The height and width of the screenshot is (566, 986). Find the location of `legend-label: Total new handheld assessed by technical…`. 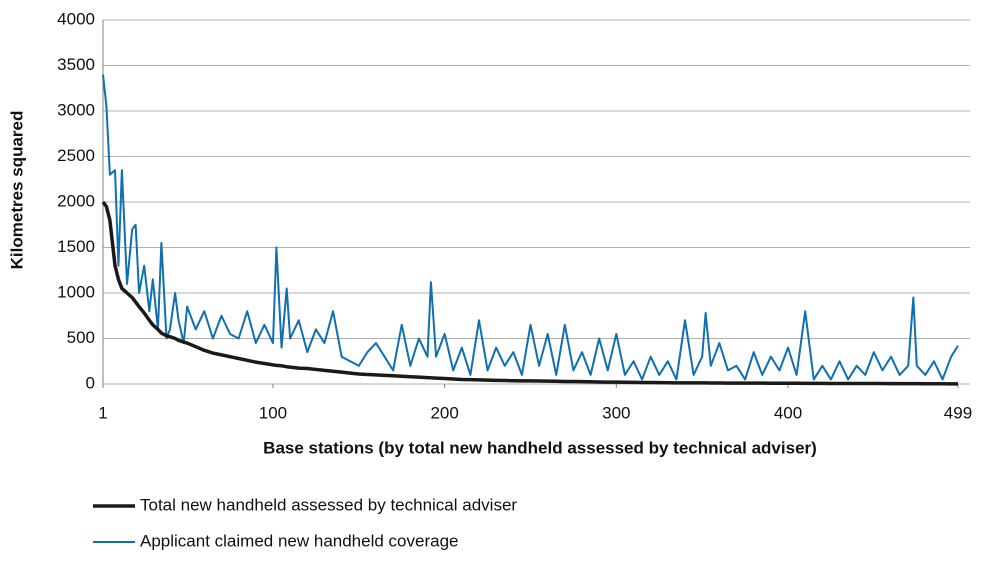

legend-label: Total new handheld assessed by technical… is located at coordinates (328, 504).